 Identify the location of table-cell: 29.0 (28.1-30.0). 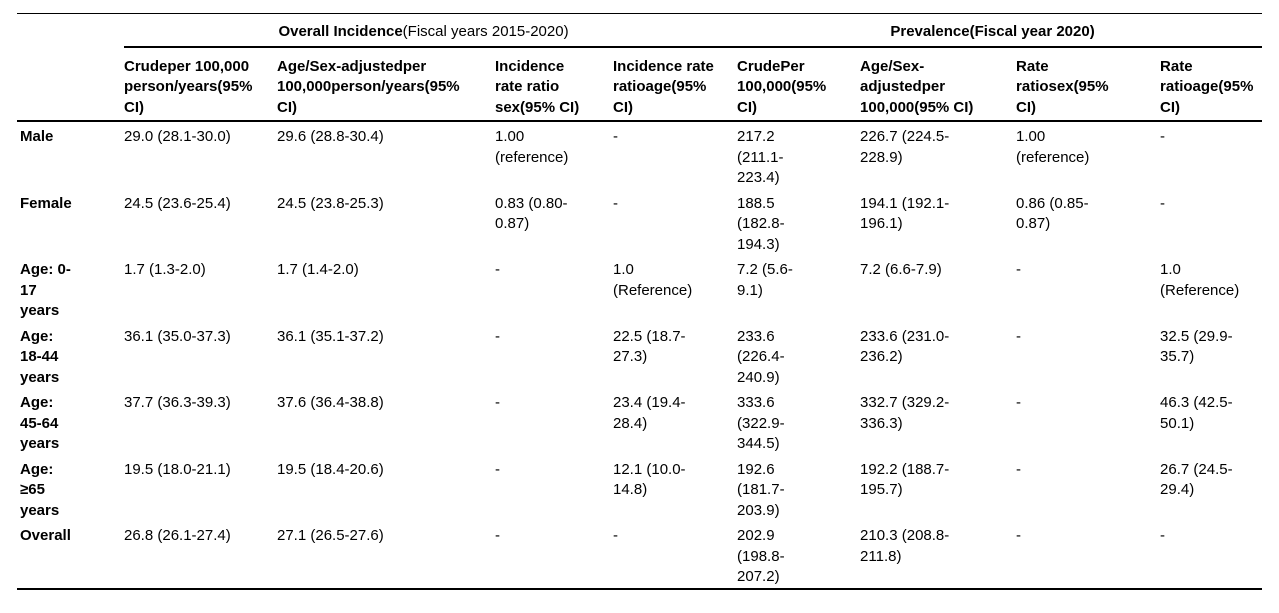
(177, 136).